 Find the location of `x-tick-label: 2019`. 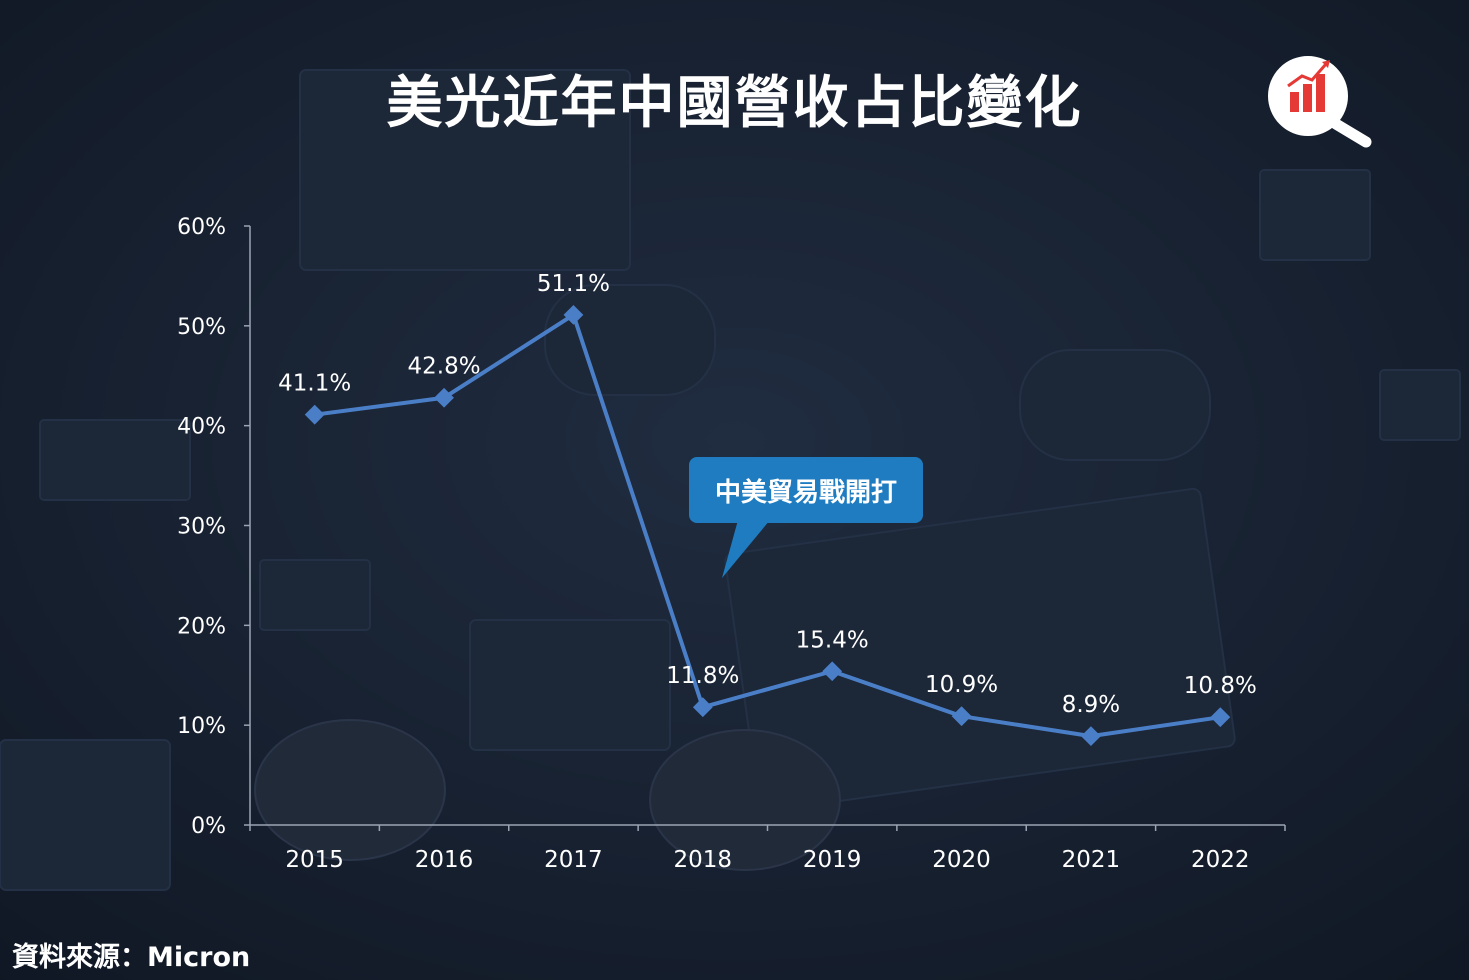

x-tick-label: 2019 is located at coordinates (832, 860).